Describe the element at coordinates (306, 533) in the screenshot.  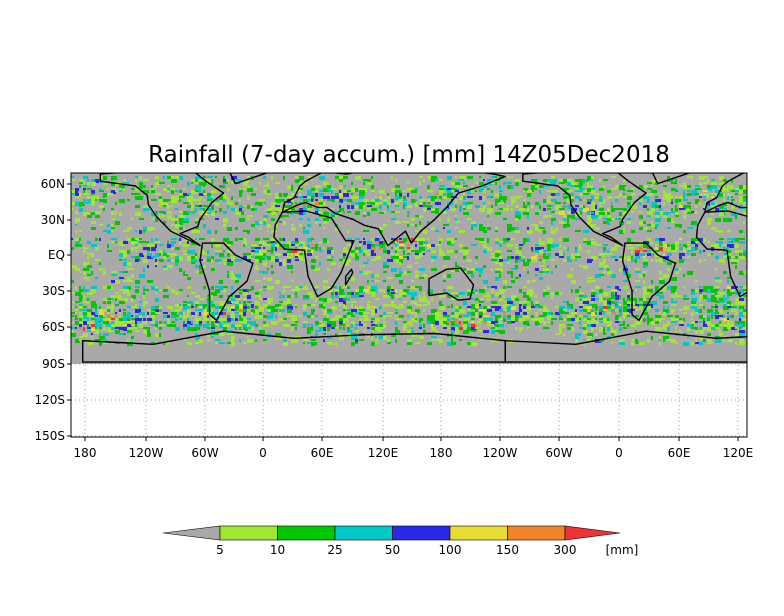
I see `legend-swatch` at that location.